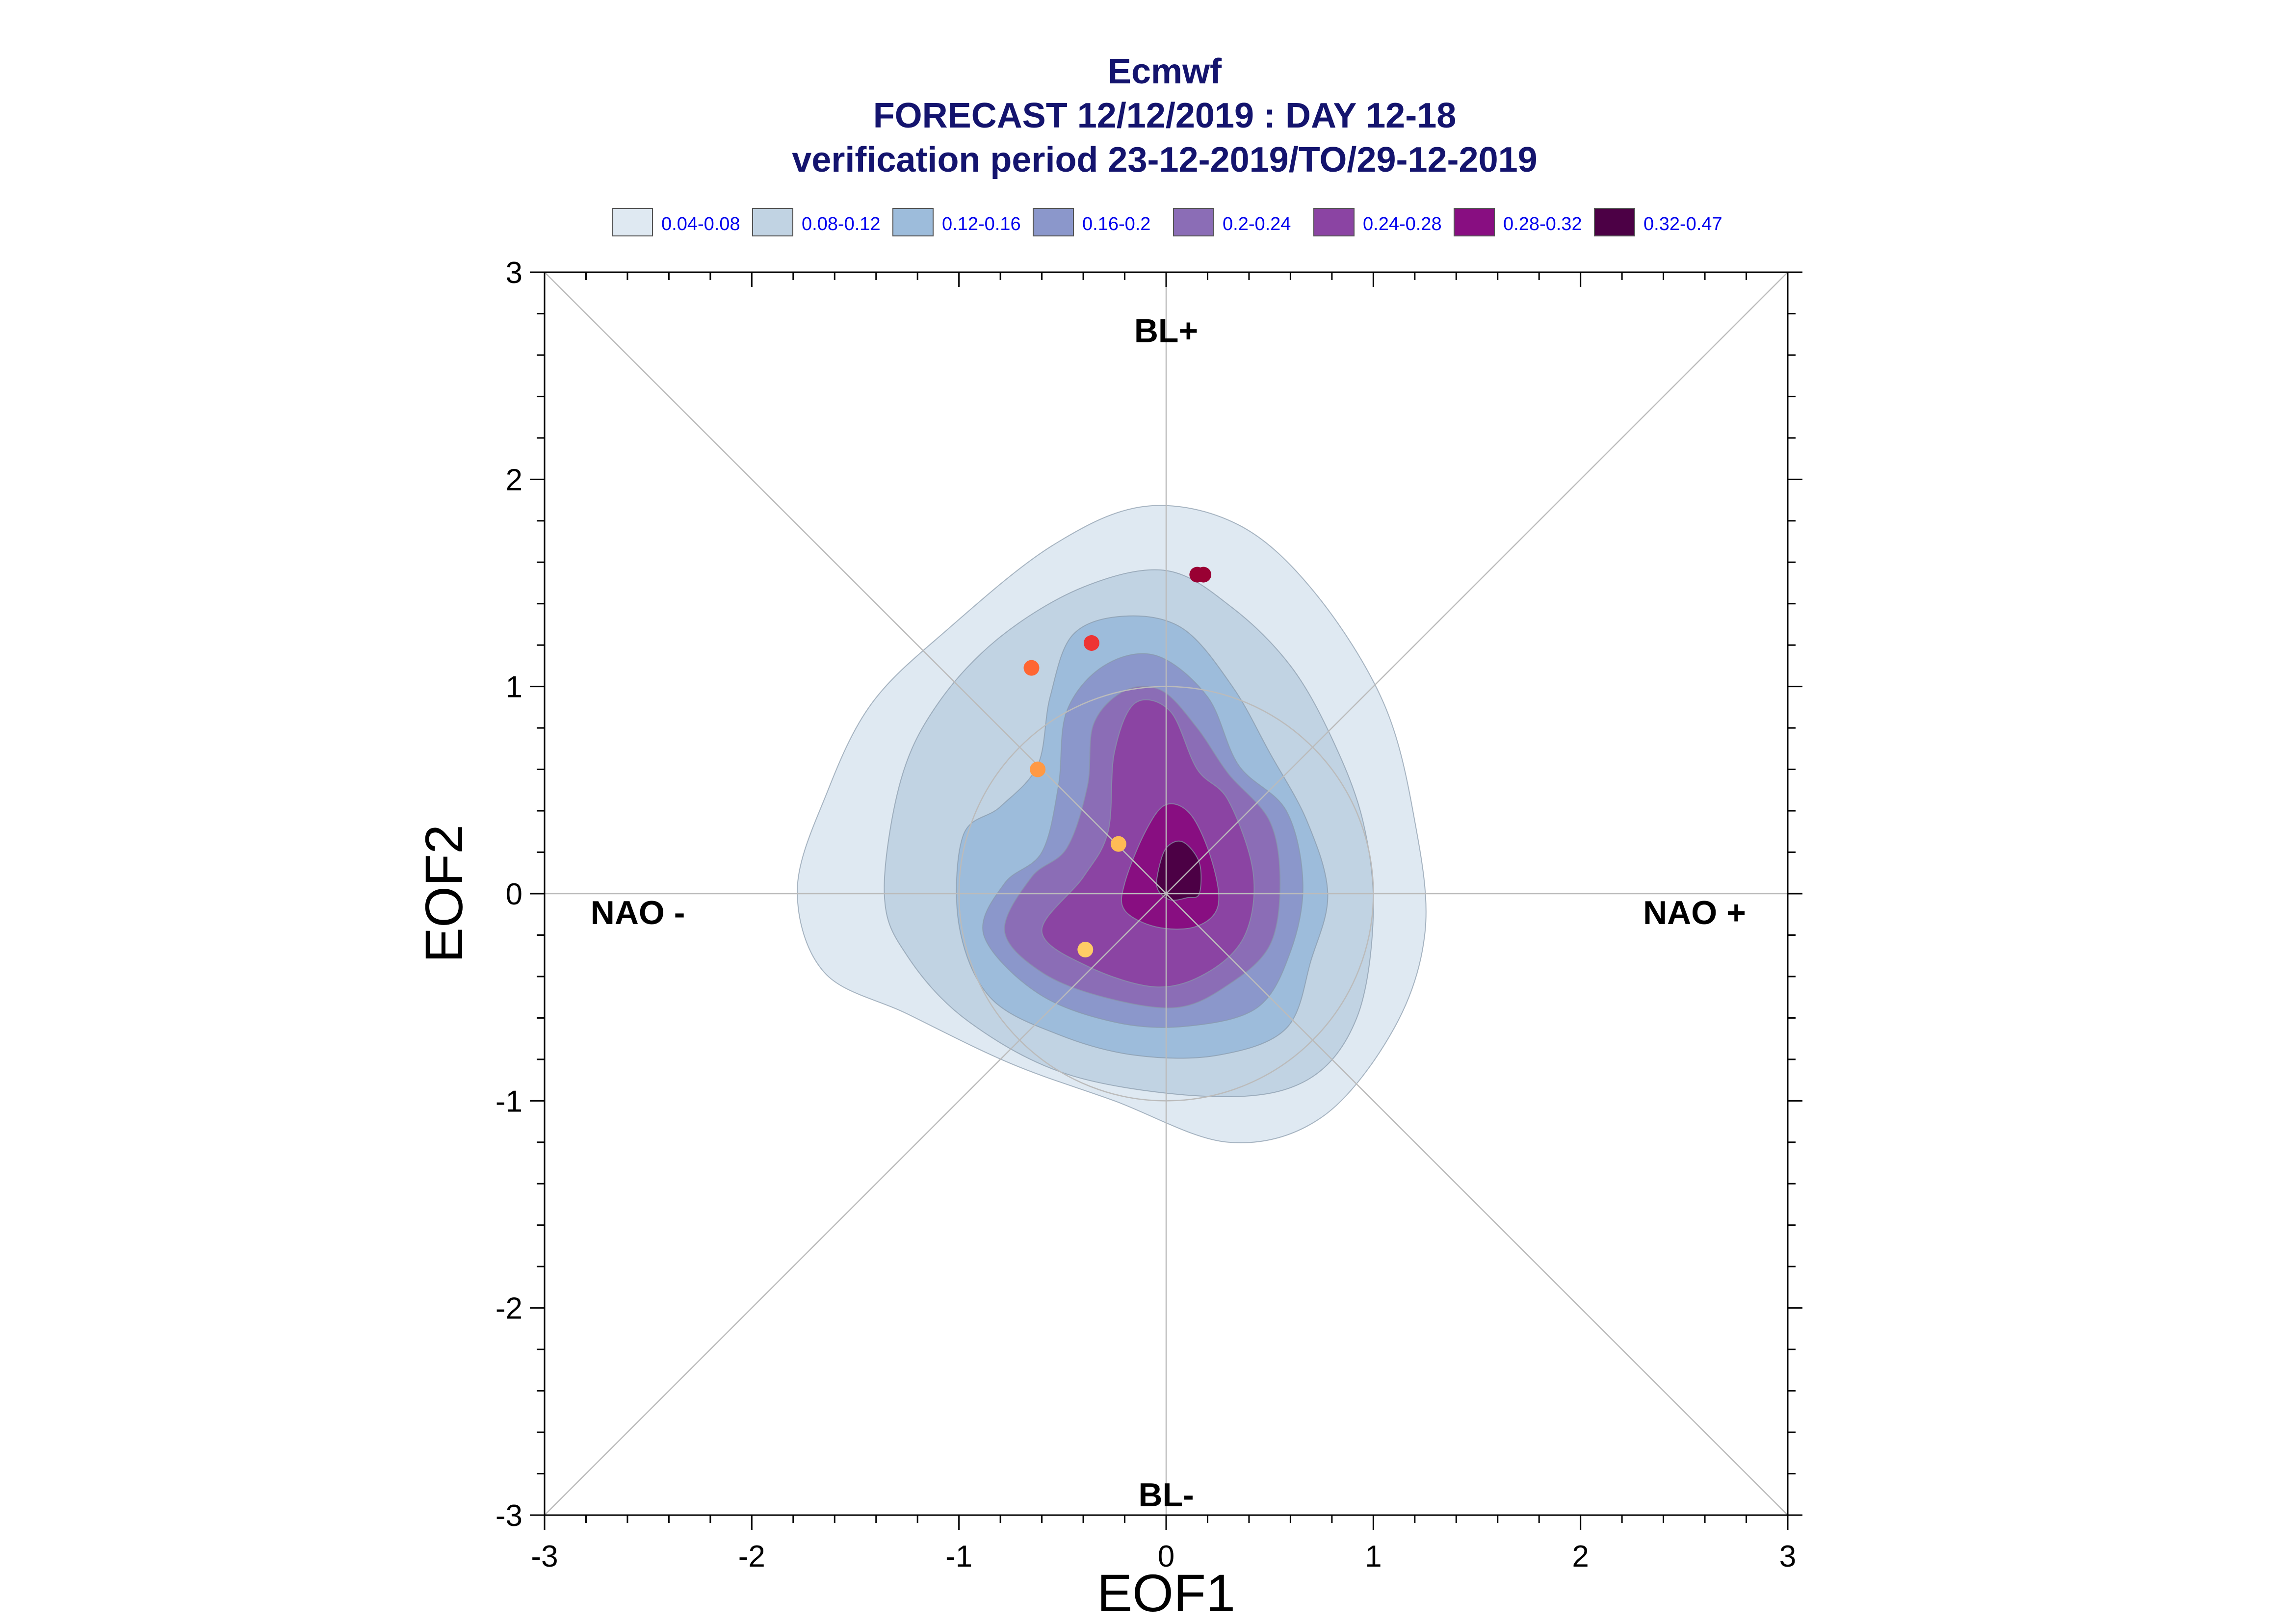  What do you see at coordinates (959, 1556) in the screenshot?
I see `x-tick-label: -1` at bounding box center [959, 1556].